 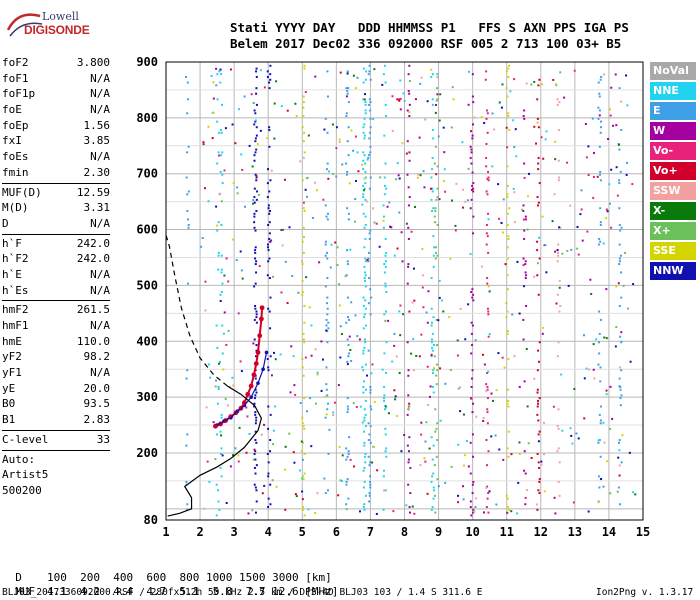 What do you see at coordinates (165, 532) in the screenshot?
I see `x-tick-label: 1` at bounding box center [165, 532].